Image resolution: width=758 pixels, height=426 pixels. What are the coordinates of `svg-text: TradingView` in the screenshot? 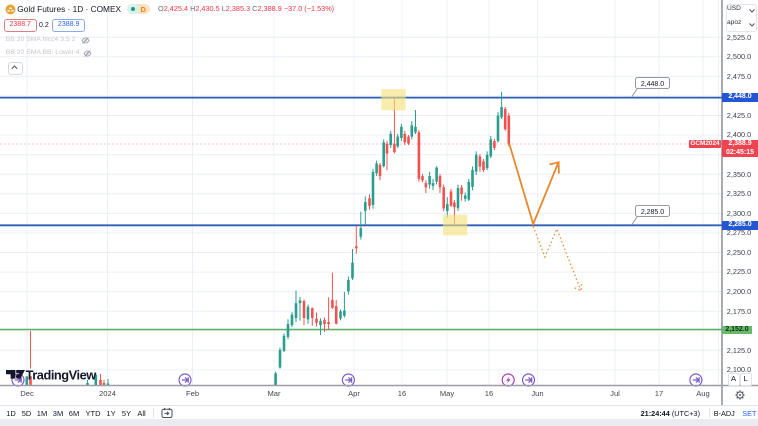 It's located at (61, 375).